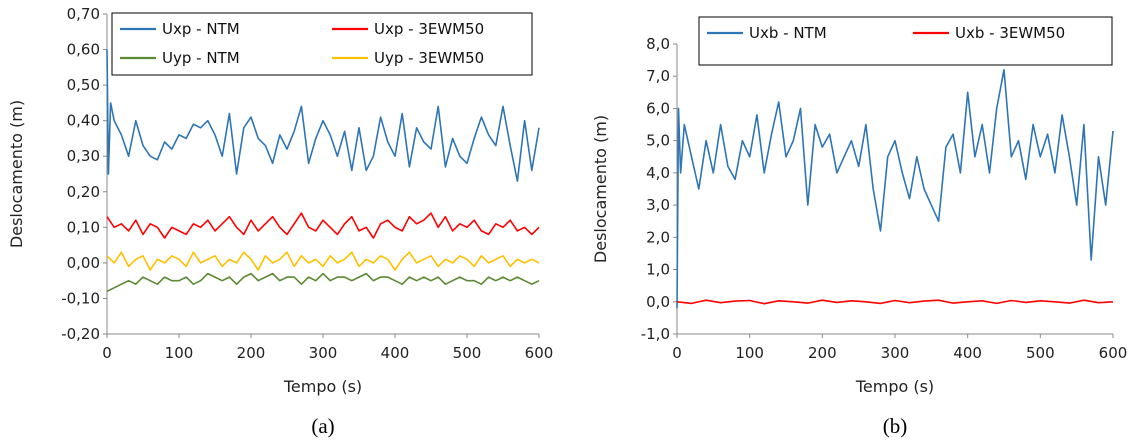 The width and height of the screenshot is (1136, 441). Describe the element at coordinates (322, 426) in the screenshot. I see `figure-caption: (a)` at that location.